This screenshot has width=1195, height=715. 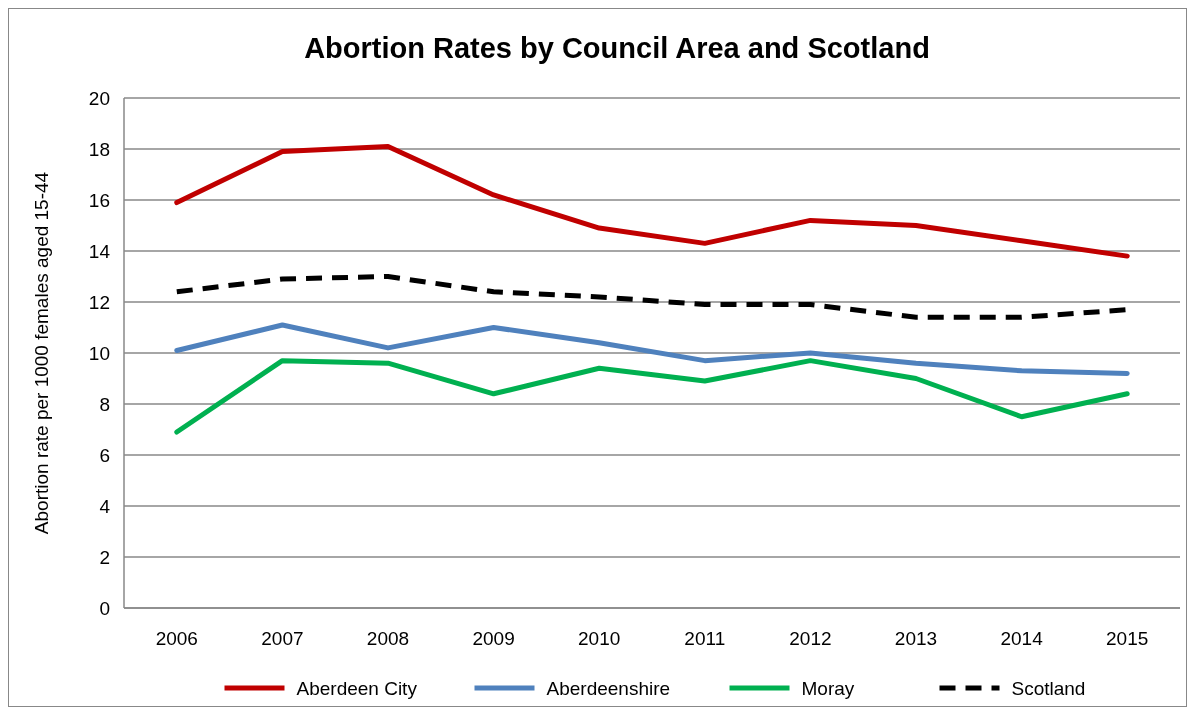 I want to click on y-tick-label: 0, so click(x=104, y=608).